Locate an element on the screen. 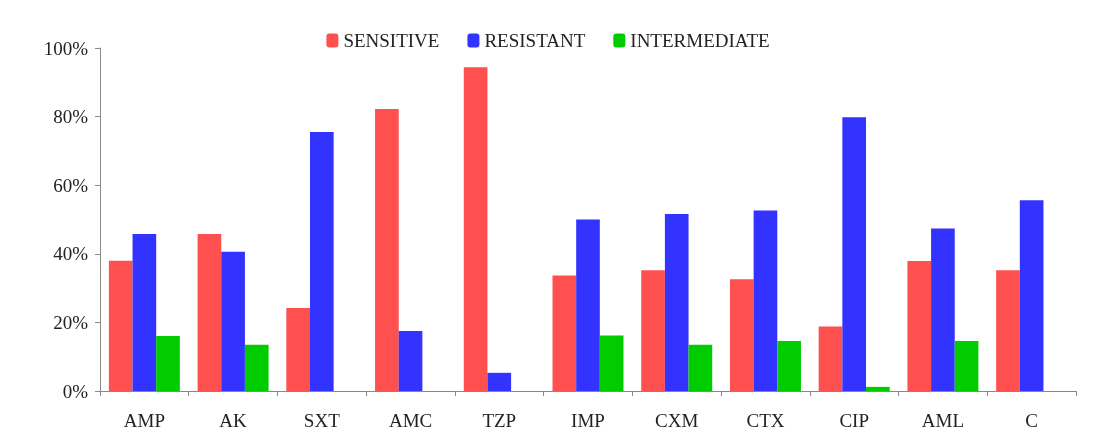  x-tick-label: TZP is located at coordinates (499, 420).